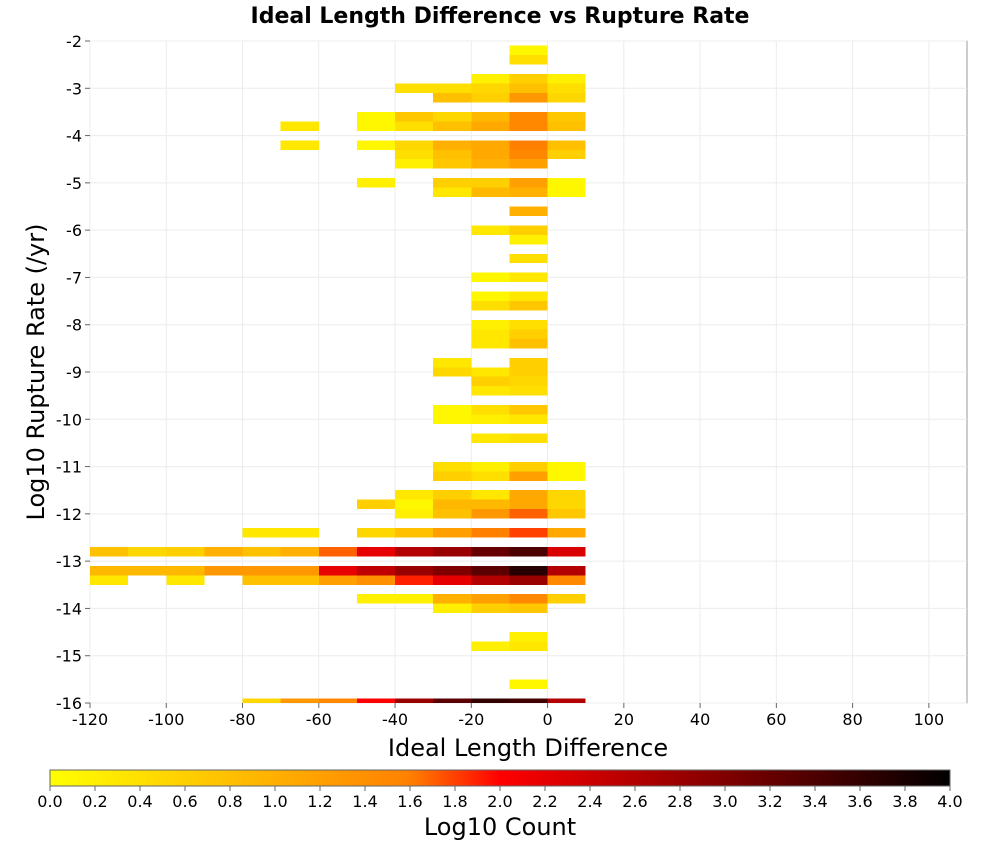 Image resolution: width=1000 pixels, height=850 pixels. I want to click on colorbar-tick-label: 3.2, so click(769, 801).